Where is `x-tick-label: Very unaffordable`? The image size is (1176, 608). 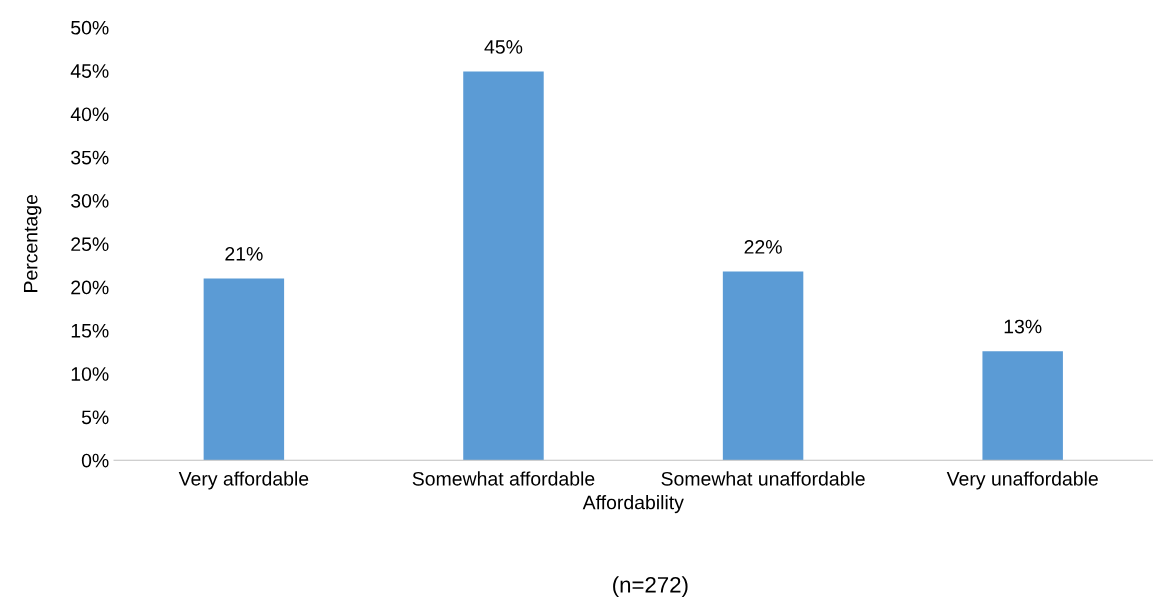 x-tick-label: Very unaffordable is located at coordinates (1022, 480).